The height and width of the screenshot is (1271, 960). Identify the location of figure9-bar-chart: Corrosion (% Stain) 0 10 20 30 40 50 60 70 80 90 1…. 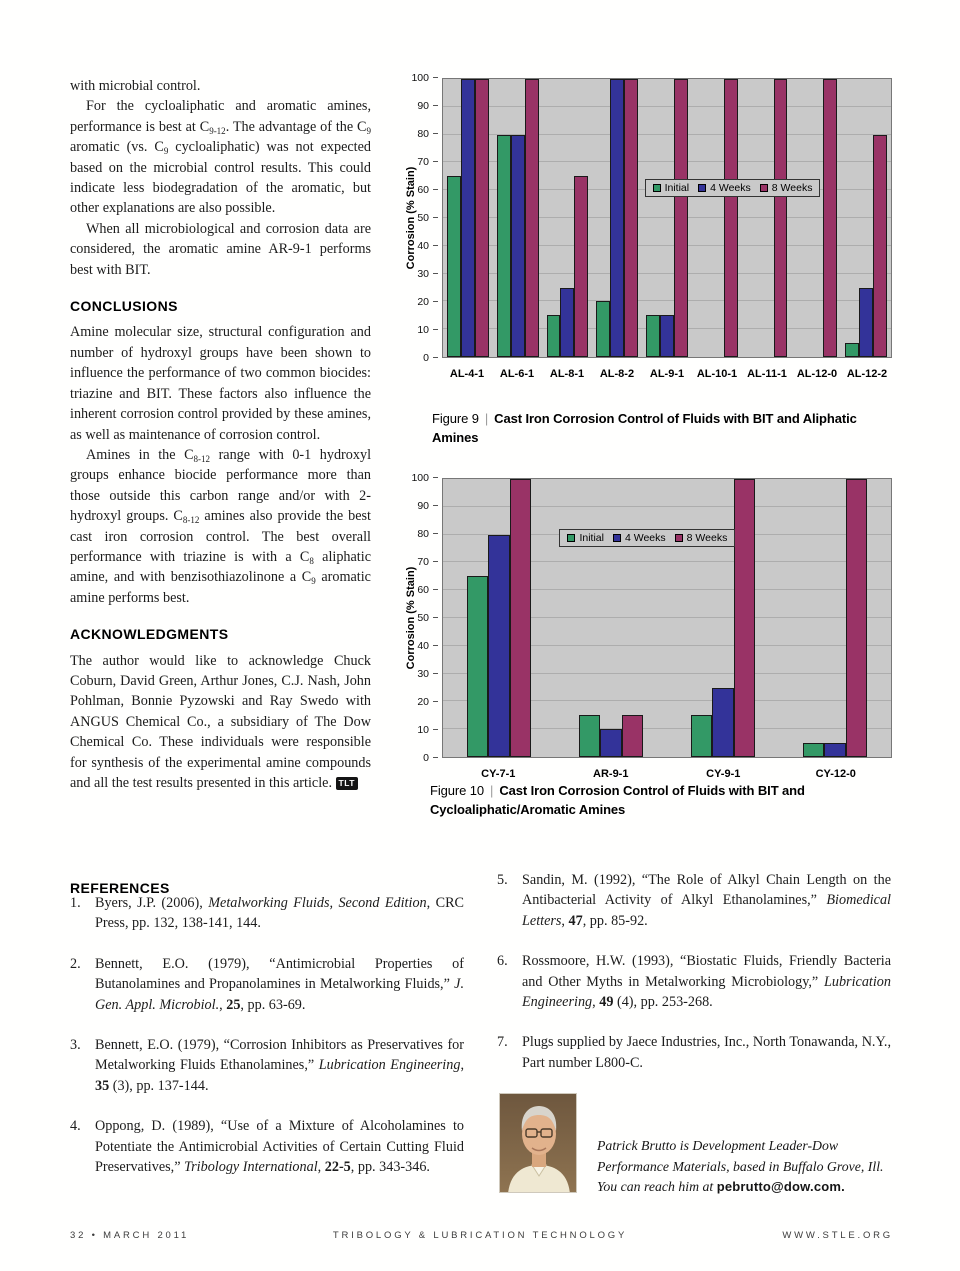
(648, 231).